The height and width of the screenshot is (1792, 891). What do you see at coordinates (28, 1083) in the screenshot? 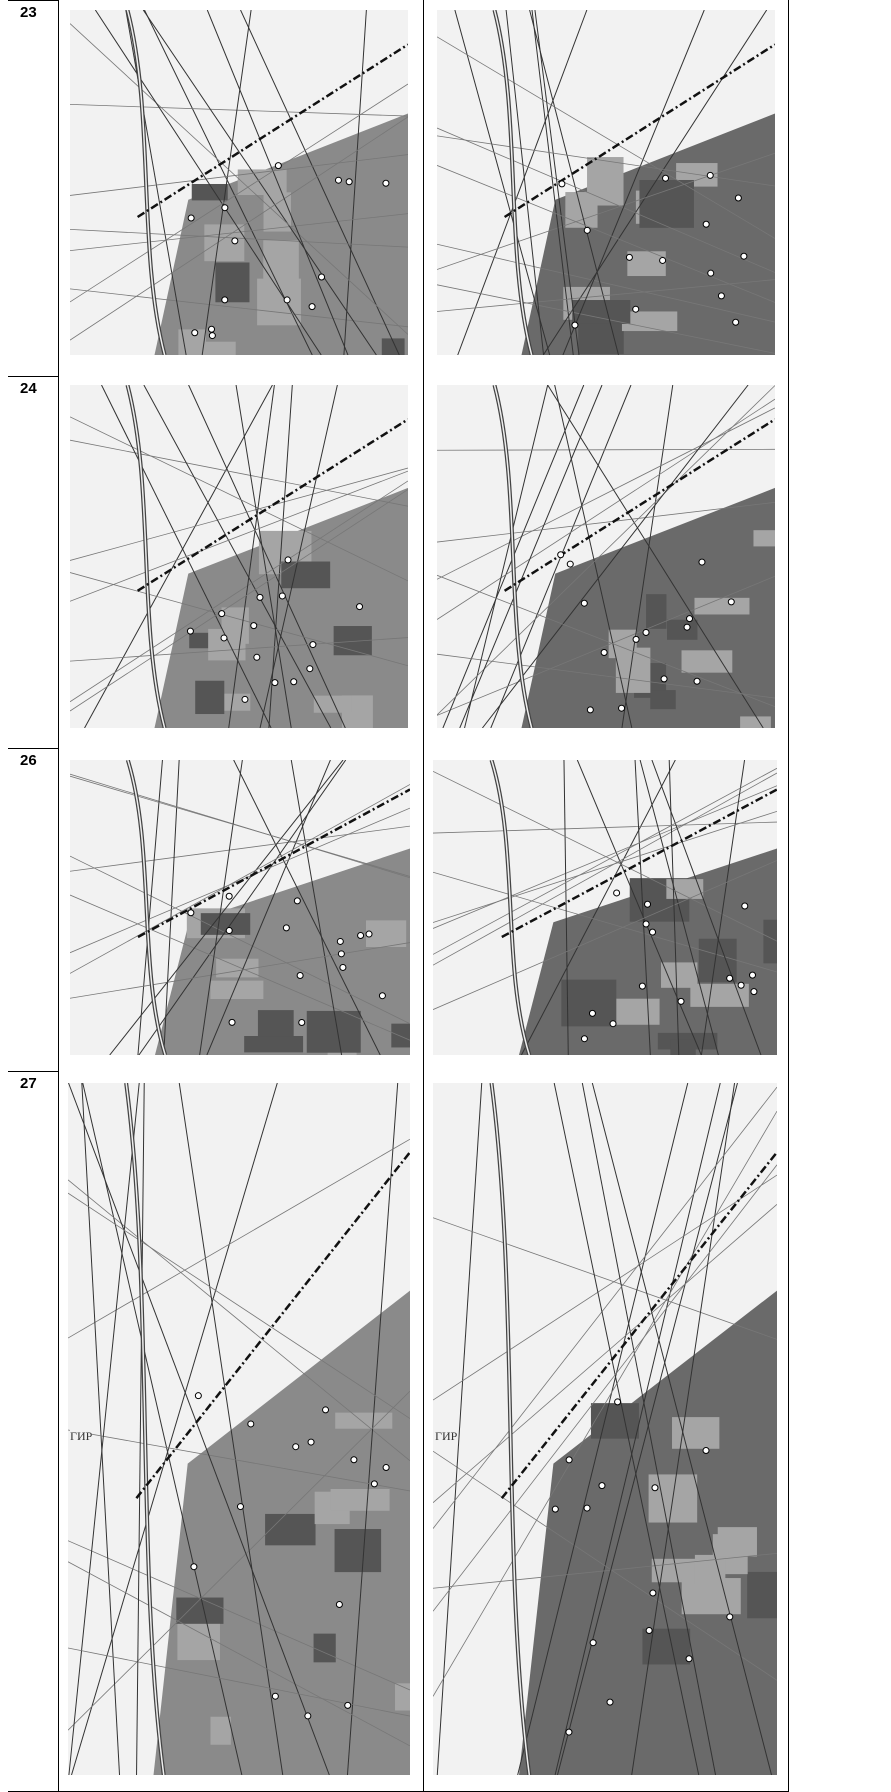
I see `row-number: 27` at bounding box center [28, 1083].